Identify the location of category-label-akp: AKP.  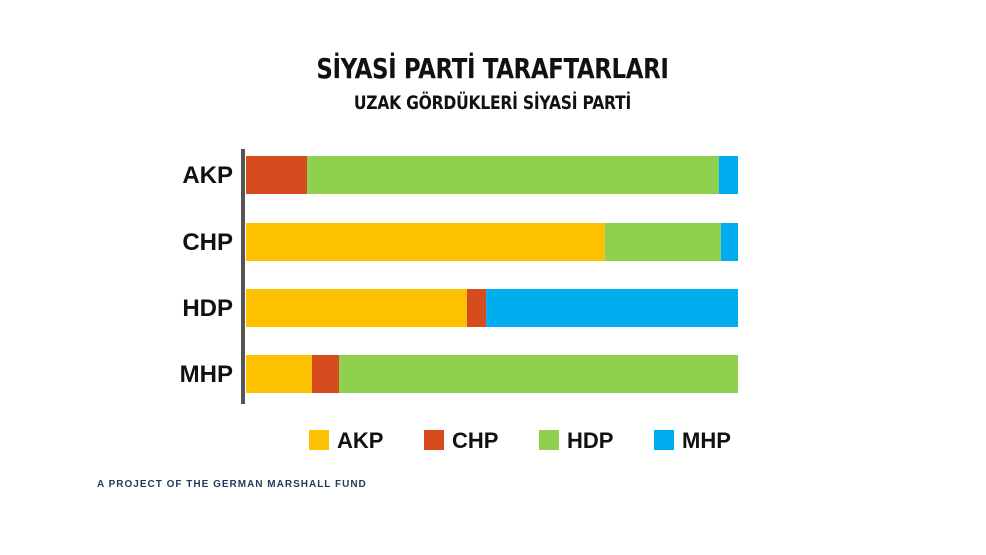
(207, 175).